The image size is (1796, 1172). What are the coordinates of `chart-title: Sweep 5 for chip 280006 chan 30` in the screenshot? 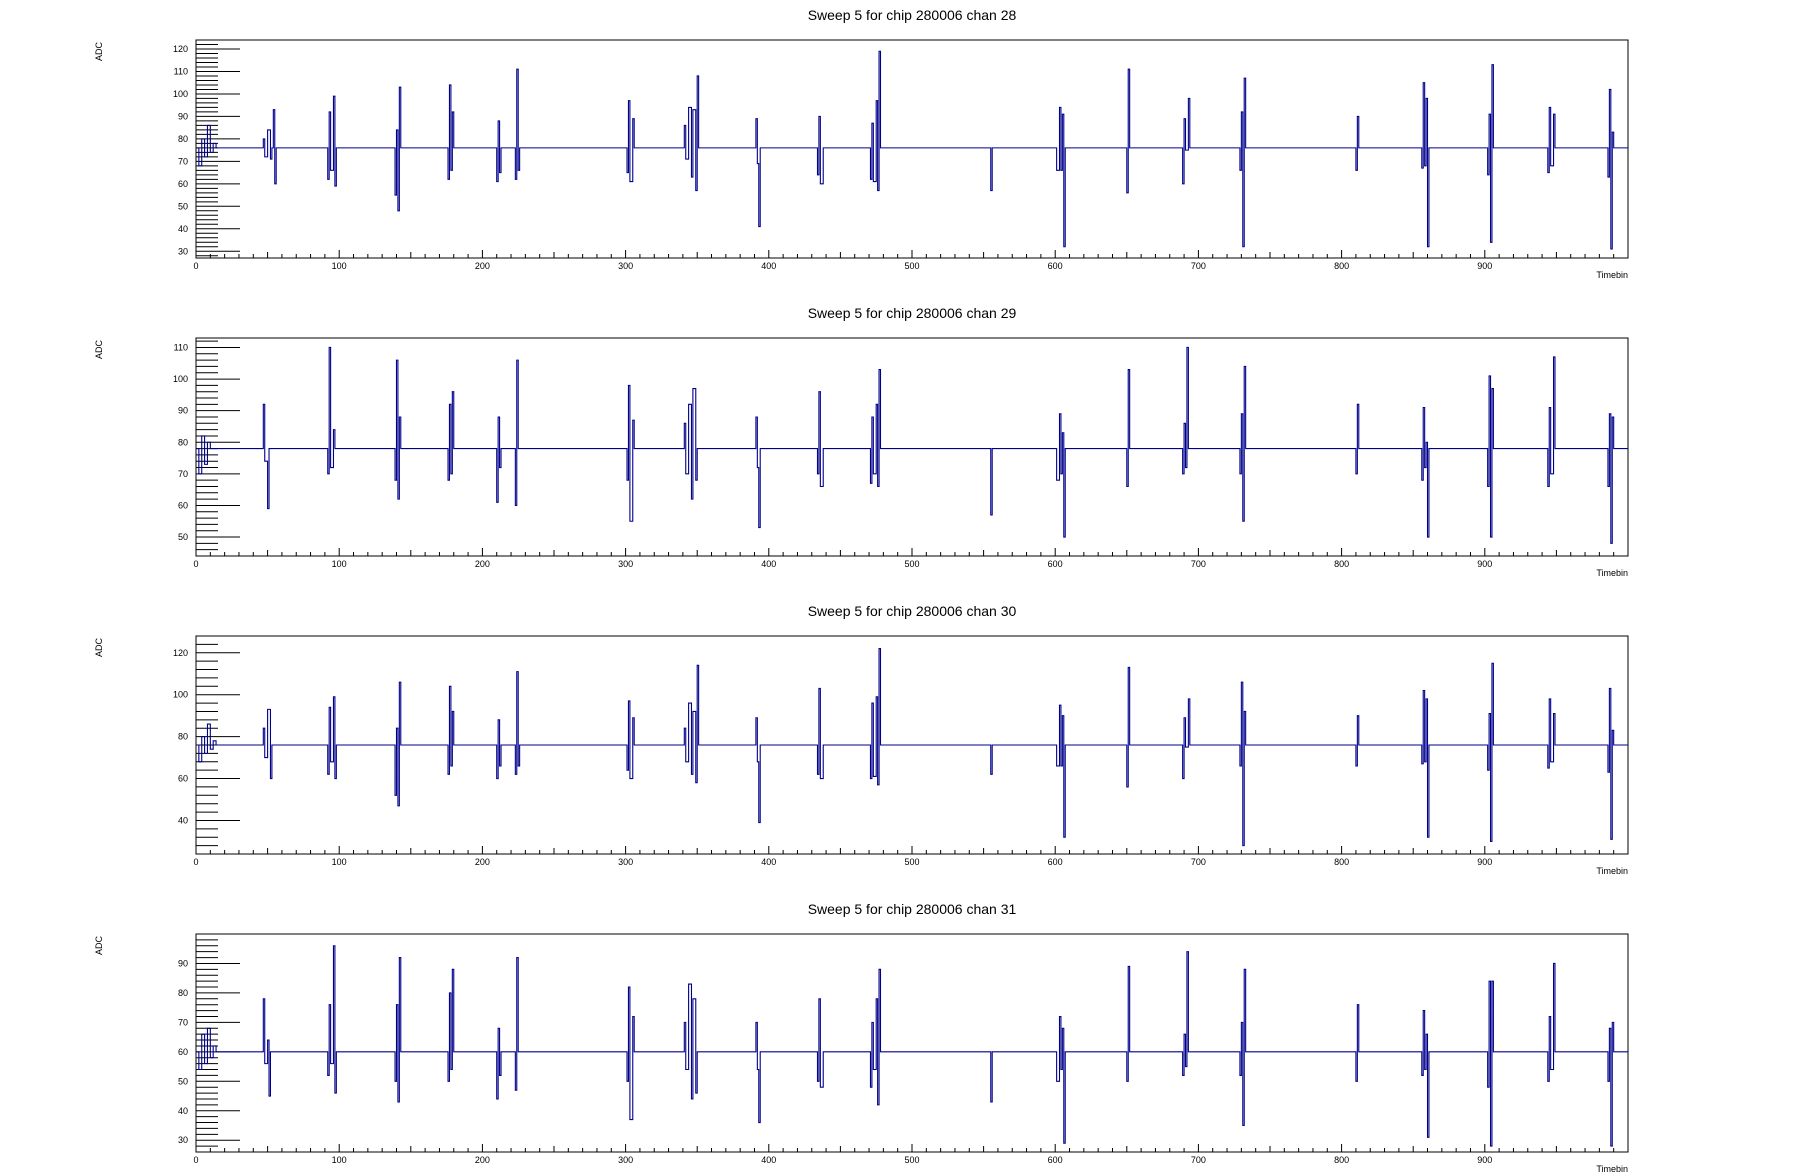 It's located at (912, 611).